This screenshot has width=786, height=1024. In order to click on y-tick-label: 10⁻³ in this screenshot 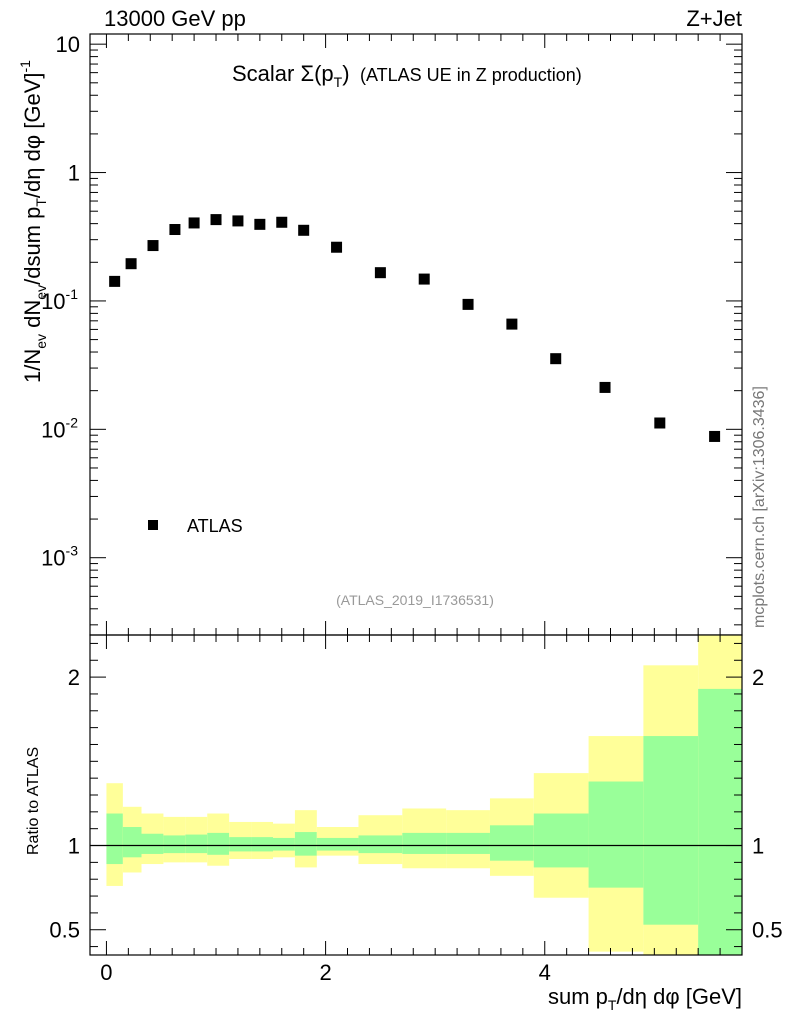, I will do `click(59, 557)`.